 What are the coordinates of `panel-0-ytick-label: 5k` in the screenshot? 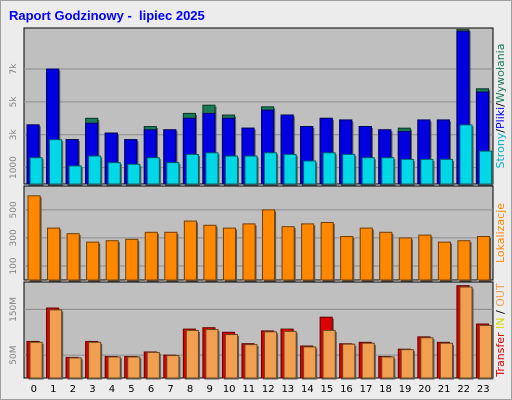 It's located at (14, 102).